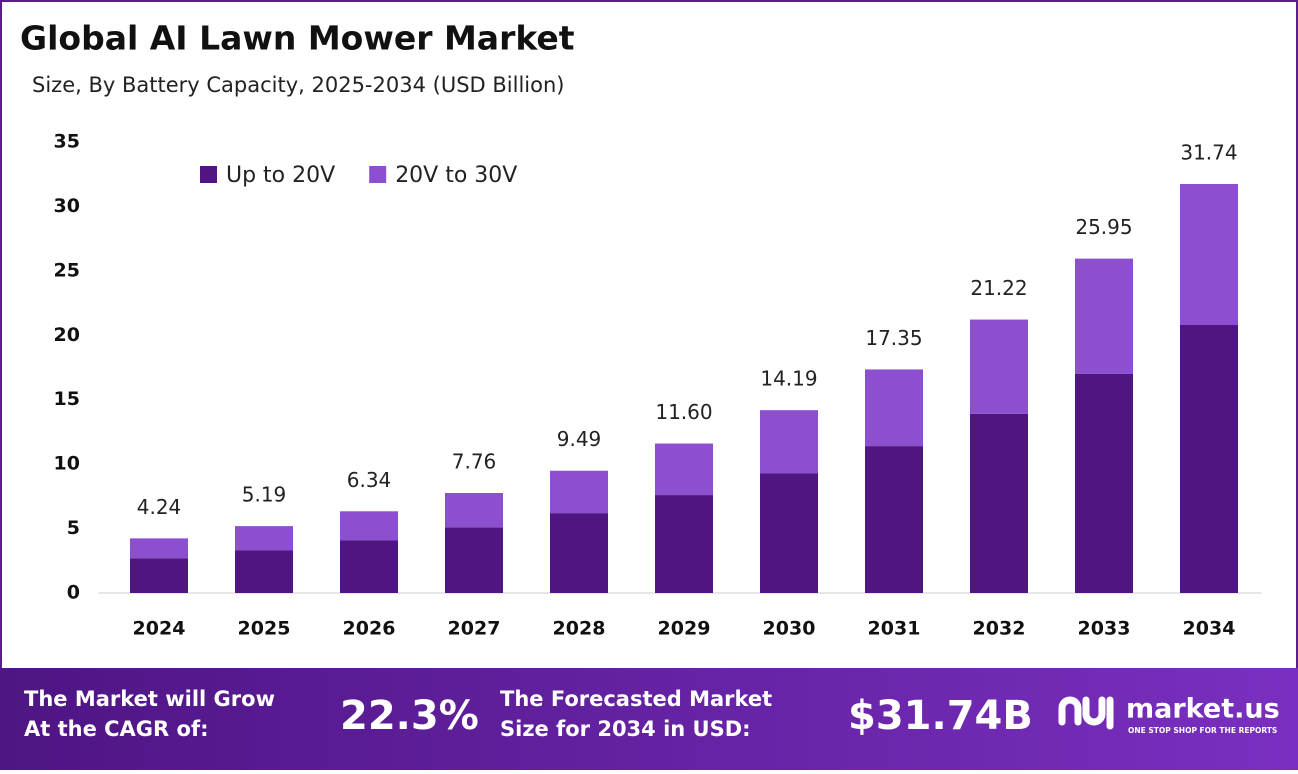  I want to click on footer-text: Size for 2034 in USD:, so click(625, 729).